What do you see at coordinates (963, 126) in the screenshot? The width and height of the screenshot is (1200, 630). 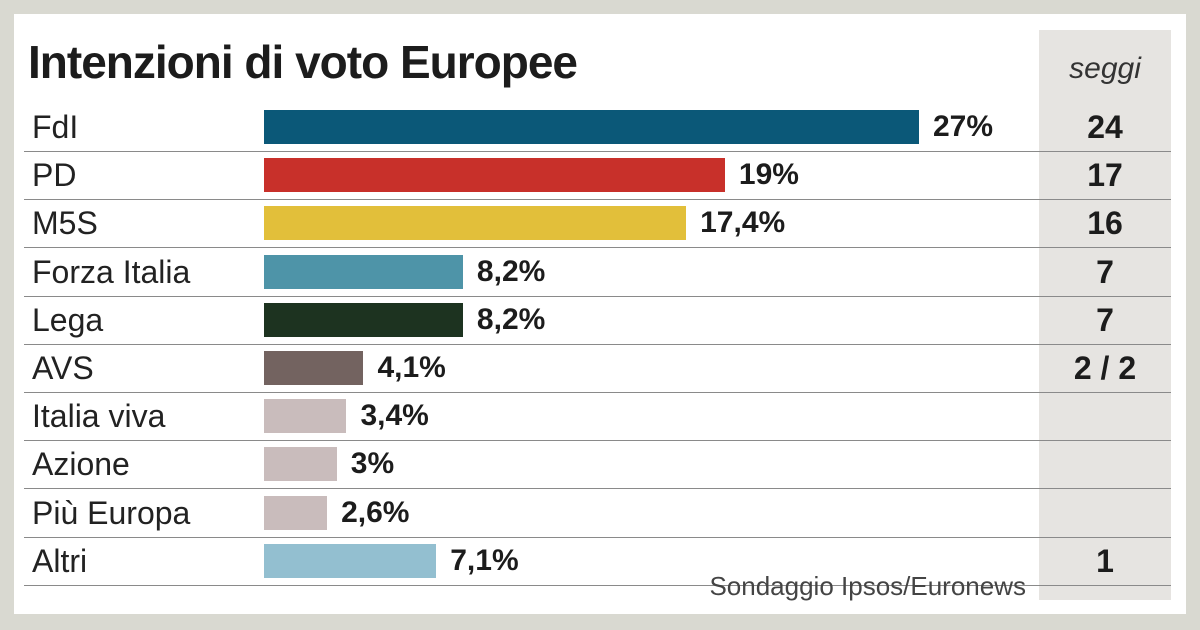 I see `value-label: 27%` at bounding box center [963, 126].